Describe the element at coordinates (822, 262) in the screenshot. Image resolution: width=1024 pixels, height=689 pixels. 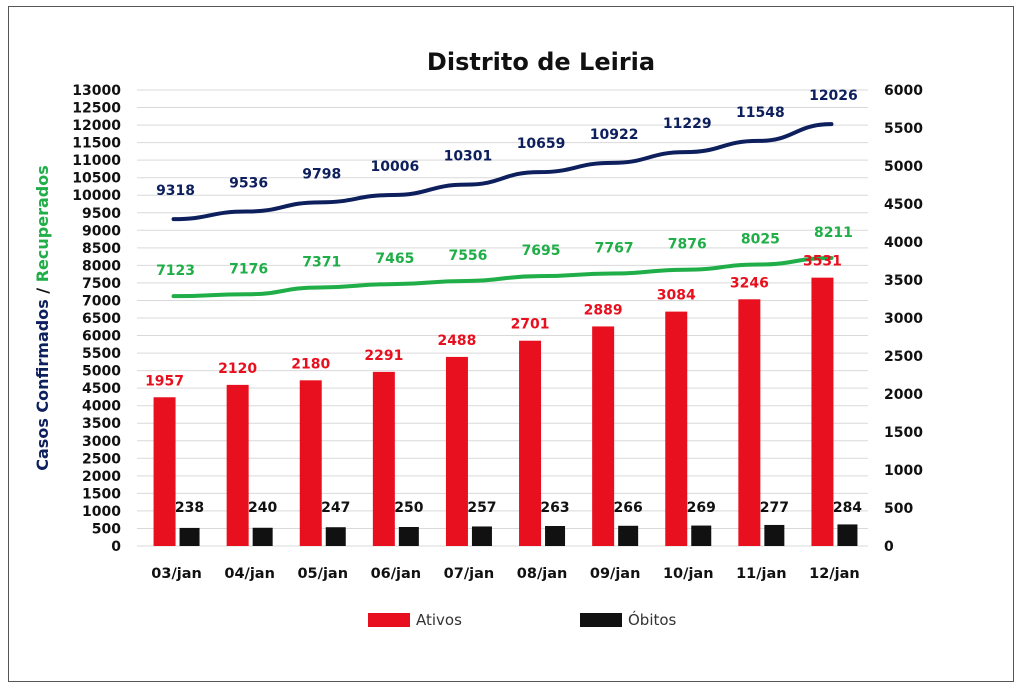
I see `data-label-ativos: 3531` at that location.